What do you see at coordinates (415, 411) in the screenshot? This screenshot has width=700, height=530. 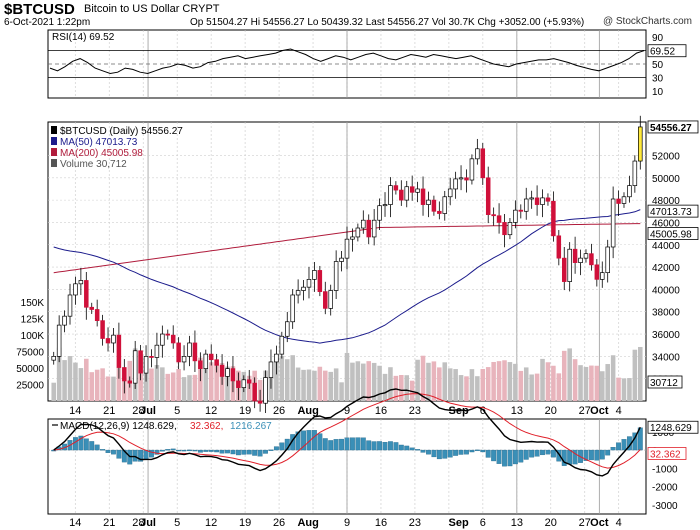 I see `x-axis-label-top: 23` at bounding box center [415, 411].